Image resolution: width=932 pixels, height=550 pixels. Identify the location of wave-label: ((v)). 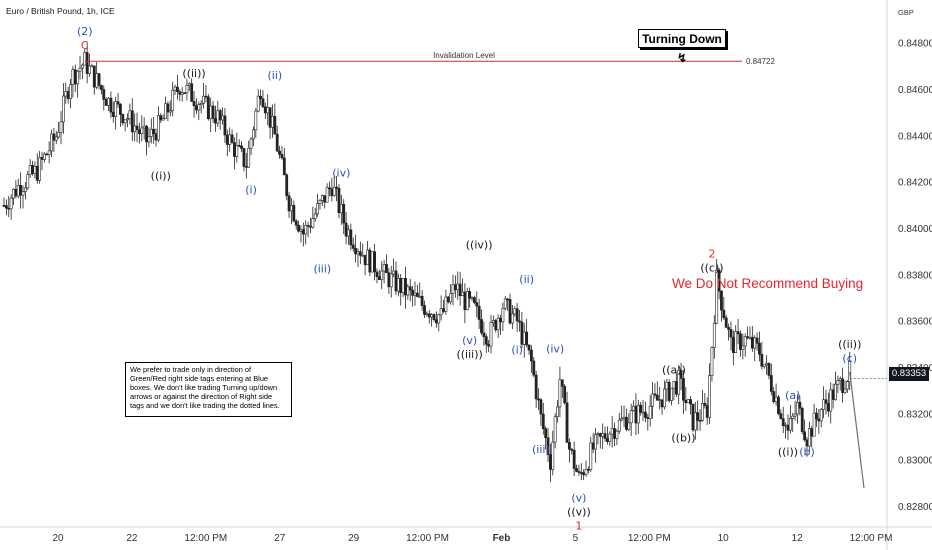
(579, 512).